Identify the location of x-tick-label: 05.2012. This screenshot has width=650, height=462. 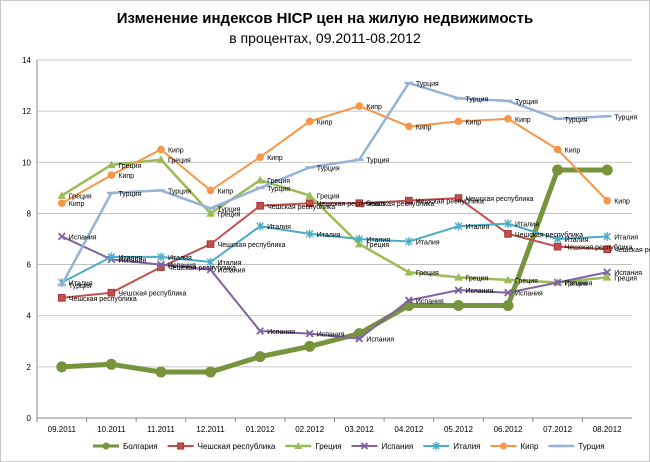
(458, 429).